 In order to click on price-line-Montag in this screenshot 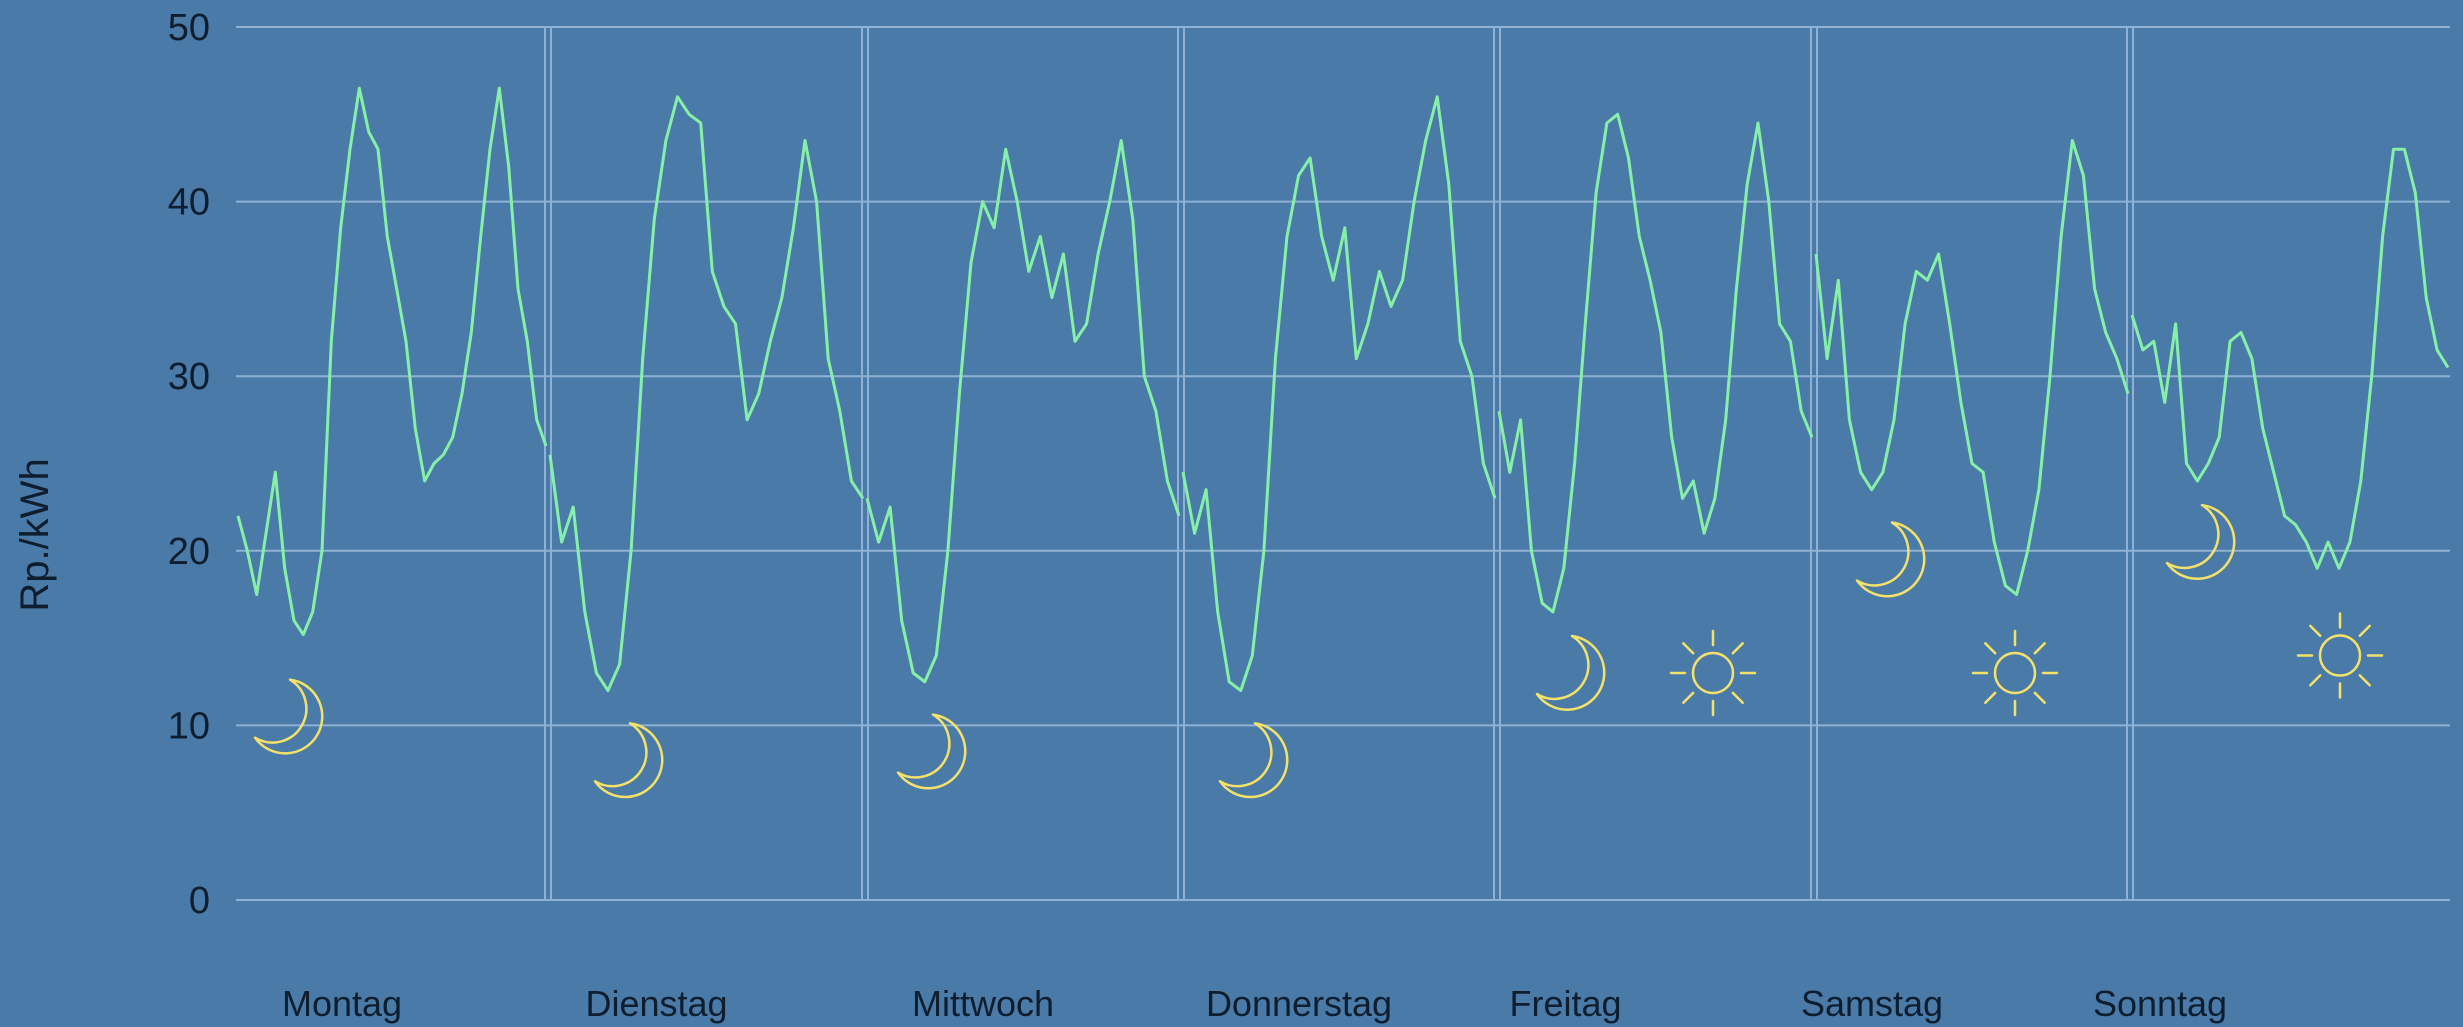, I will do `click(392, 361)`.